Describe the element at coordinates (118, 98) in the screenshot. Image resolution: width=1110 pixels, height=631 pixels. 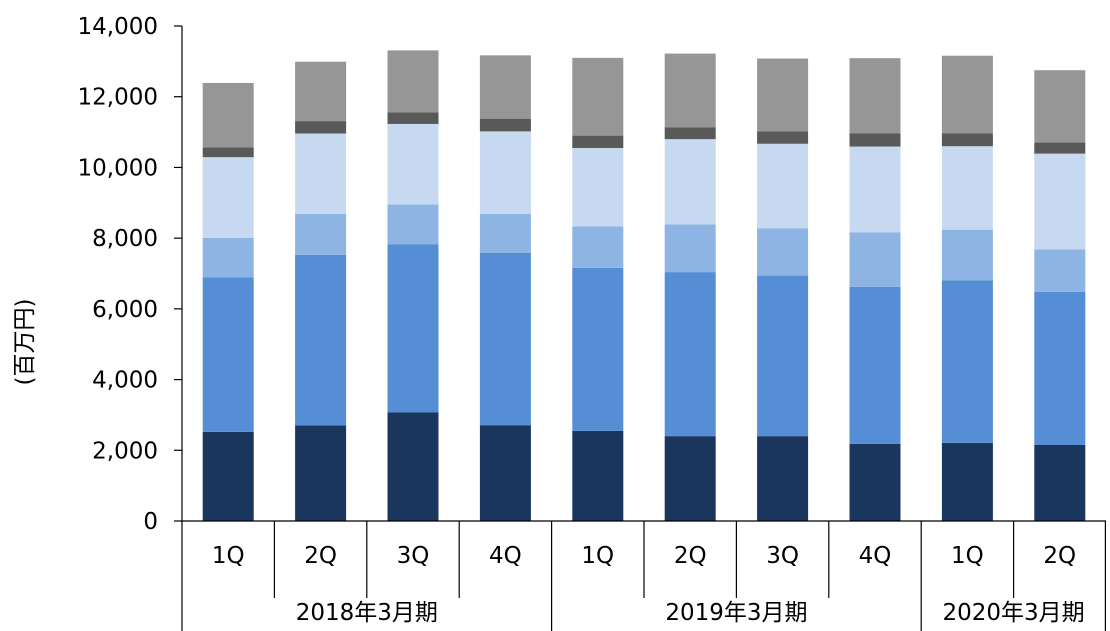
I see `y-tick-label: 12,000` at that location.